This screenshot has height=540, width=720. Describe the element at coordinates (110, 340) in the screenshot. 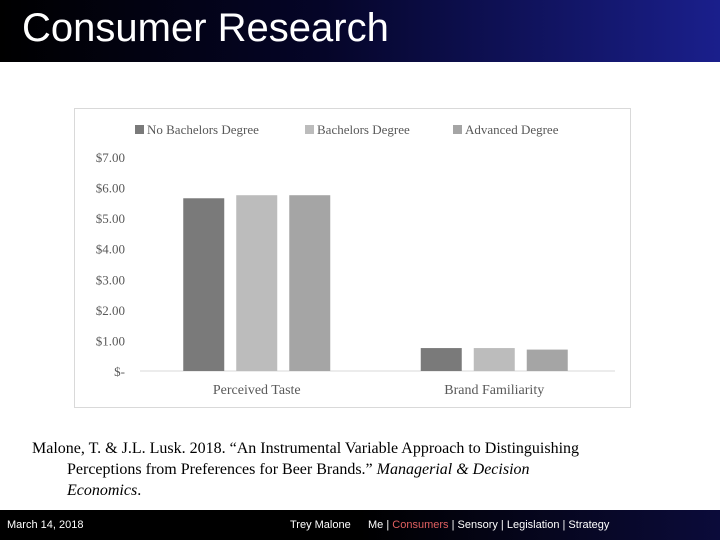

I see `y-tick-label: $1.00` at that location.